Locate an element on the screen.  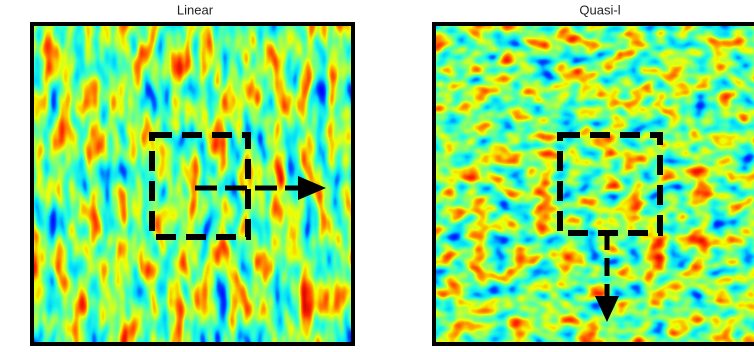
panel-title: Quasi-l is located at coordinates (599, 9).